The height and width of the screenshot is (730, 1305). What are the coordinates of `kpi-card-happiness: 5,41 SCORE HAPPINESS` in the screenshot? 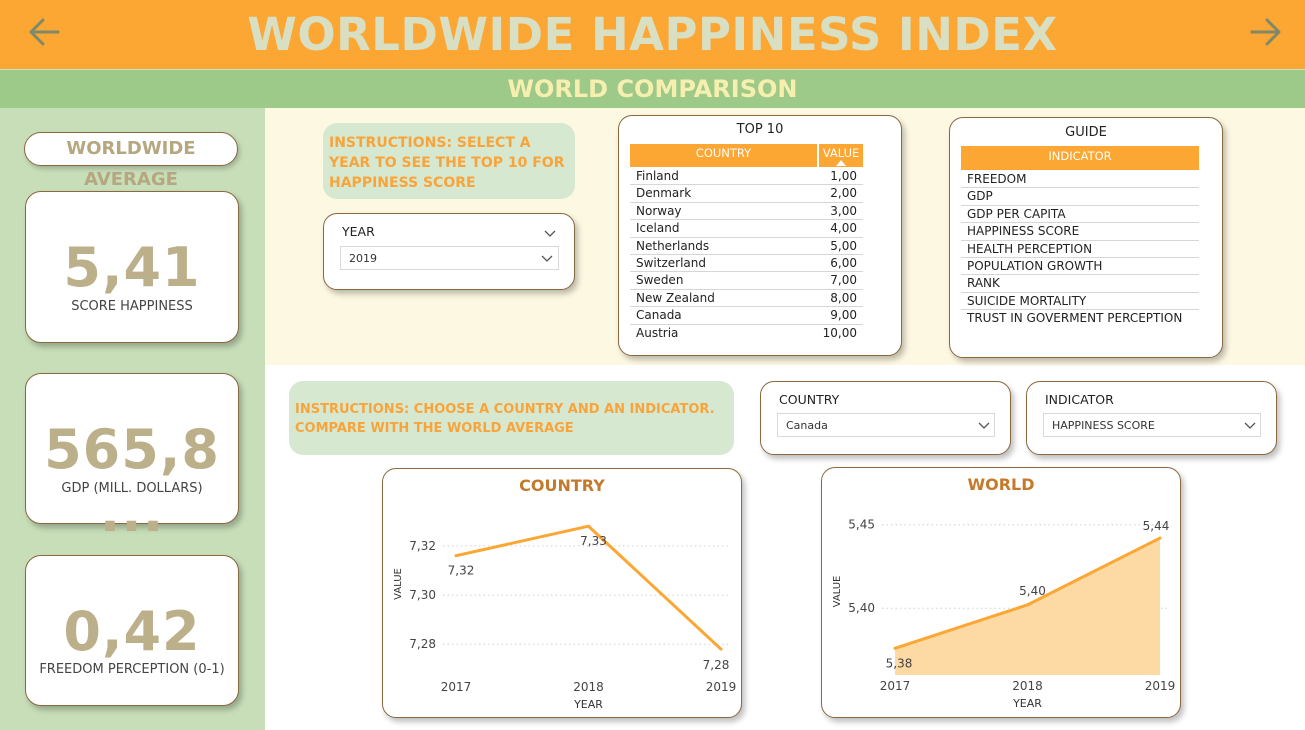 It's located at (132, 267).